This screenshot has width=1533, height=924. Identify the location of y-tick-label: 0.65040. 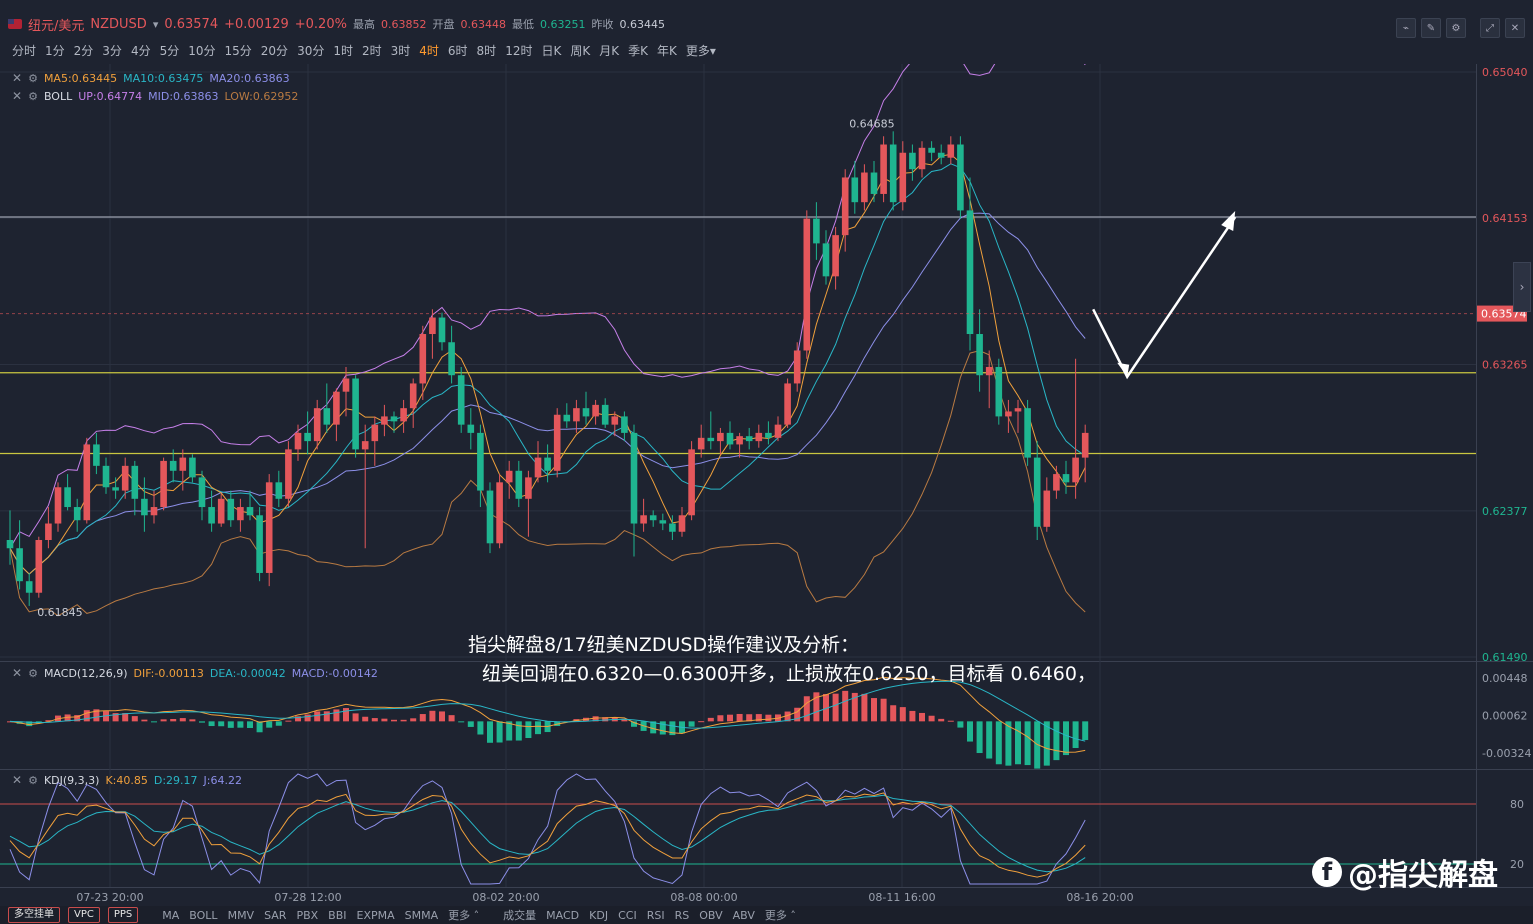
(1505, 72).